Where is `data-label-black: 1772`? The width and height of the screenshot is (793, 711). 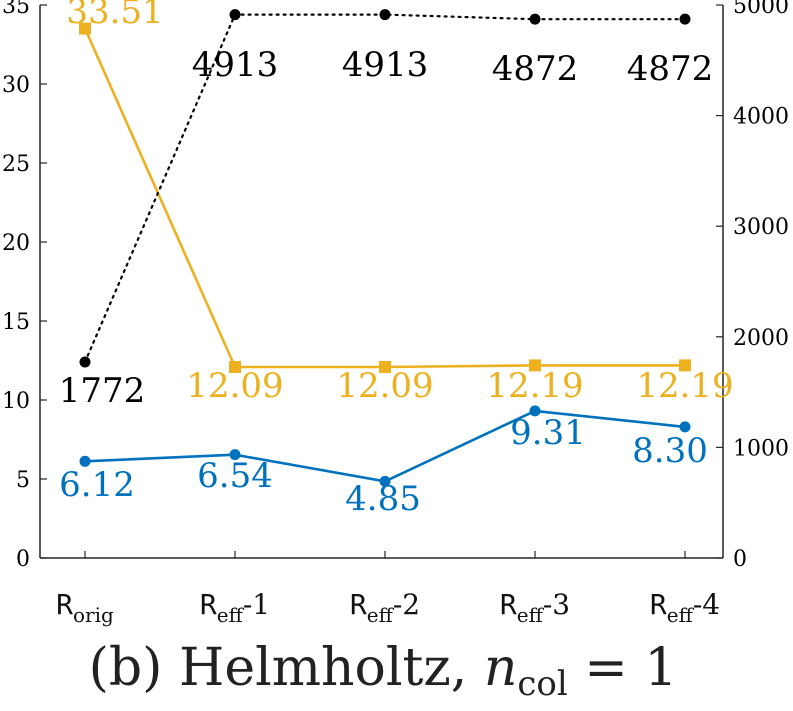 data-label-black: 1772 is located at coordinates (102, 391).